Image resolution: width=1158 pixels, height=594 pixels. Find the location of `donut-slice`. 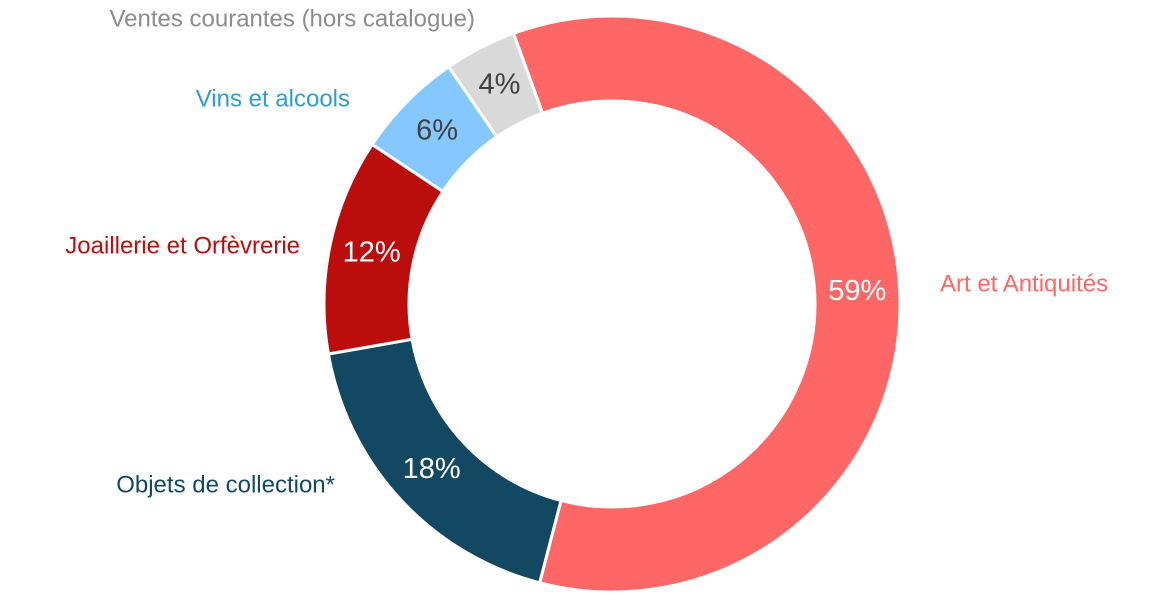

donut-slice is located at coordinates (495, 85).